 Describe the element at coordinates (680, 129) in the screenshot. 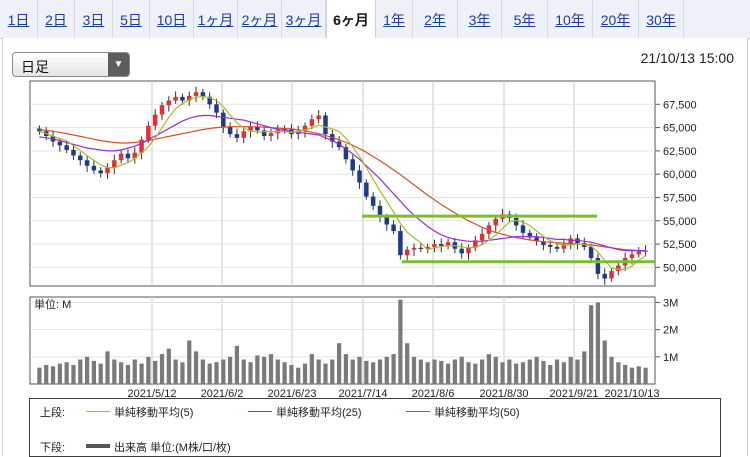

I see `price-tick-label: 65,000` at that location.